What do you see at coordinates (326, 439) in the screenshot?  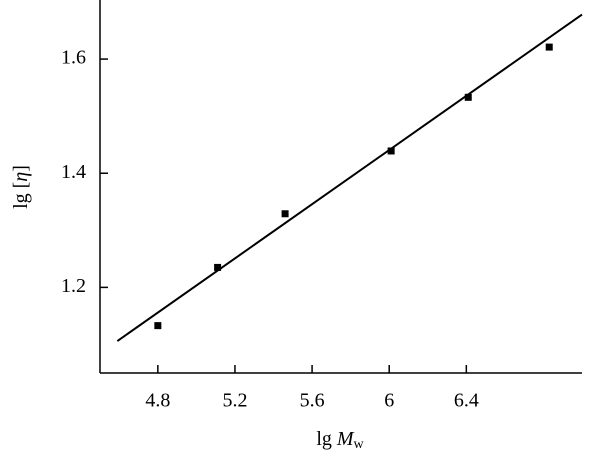 I see `x-axis-label-part: lg` at bounding box center [326, 439].